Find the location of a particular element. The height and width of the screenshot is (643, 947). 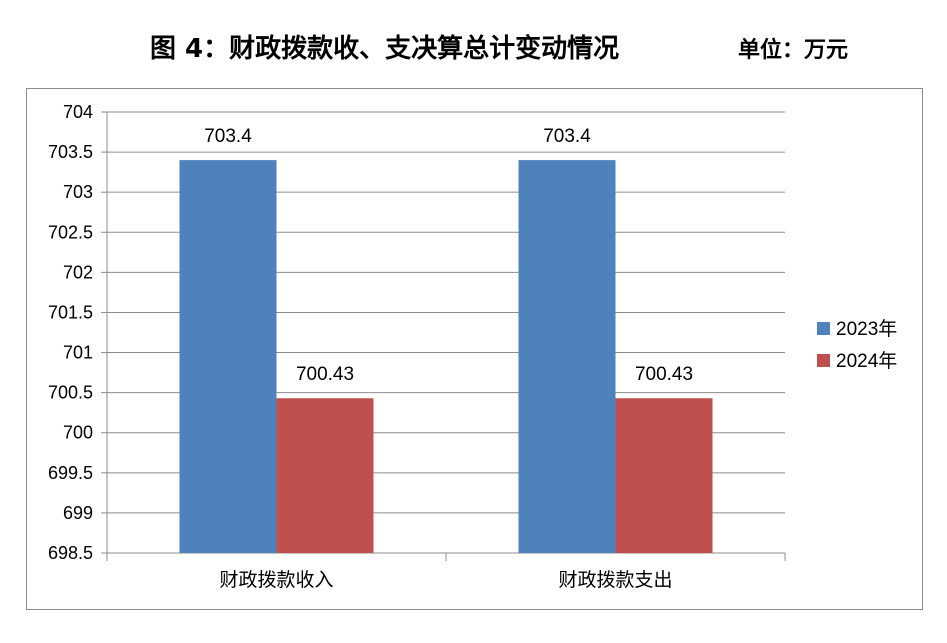

unit-label: 单位：万元 is located at coordinates (793, 50).